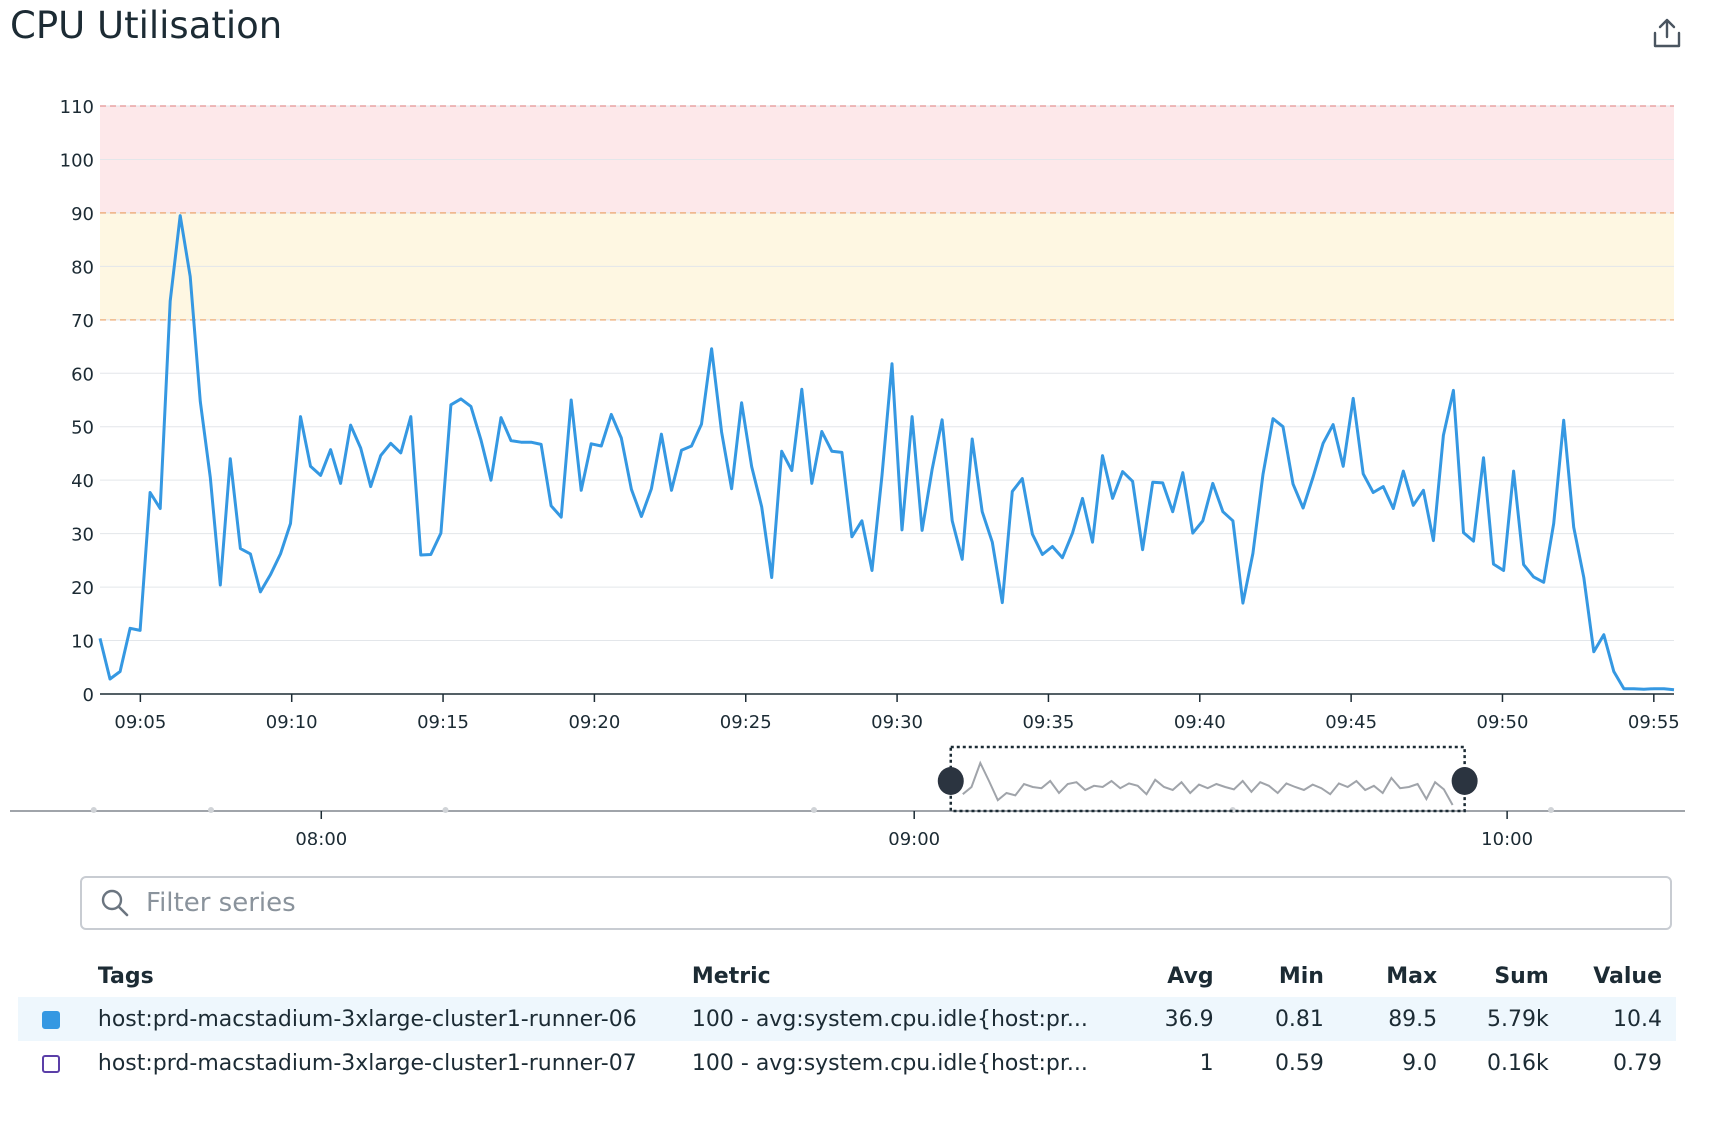  What do you see at coordinates (846, 903) in the screenshot?
I see `filter-series-input` at bounding box center [846, 903].